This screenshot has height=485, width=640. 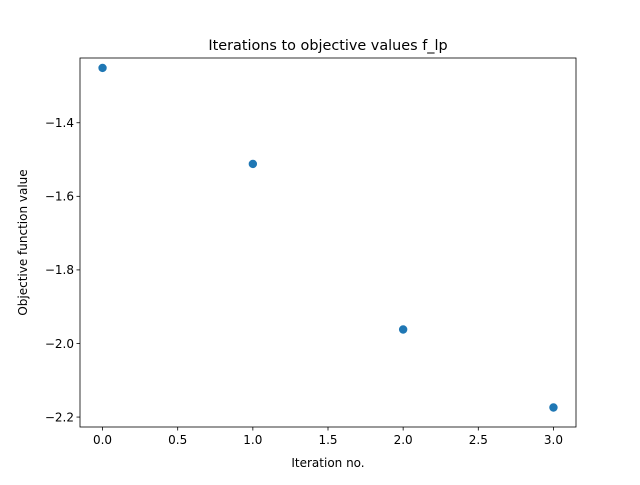 I want to click on y-tick-label: −2.0, so click(x=59, y=344).